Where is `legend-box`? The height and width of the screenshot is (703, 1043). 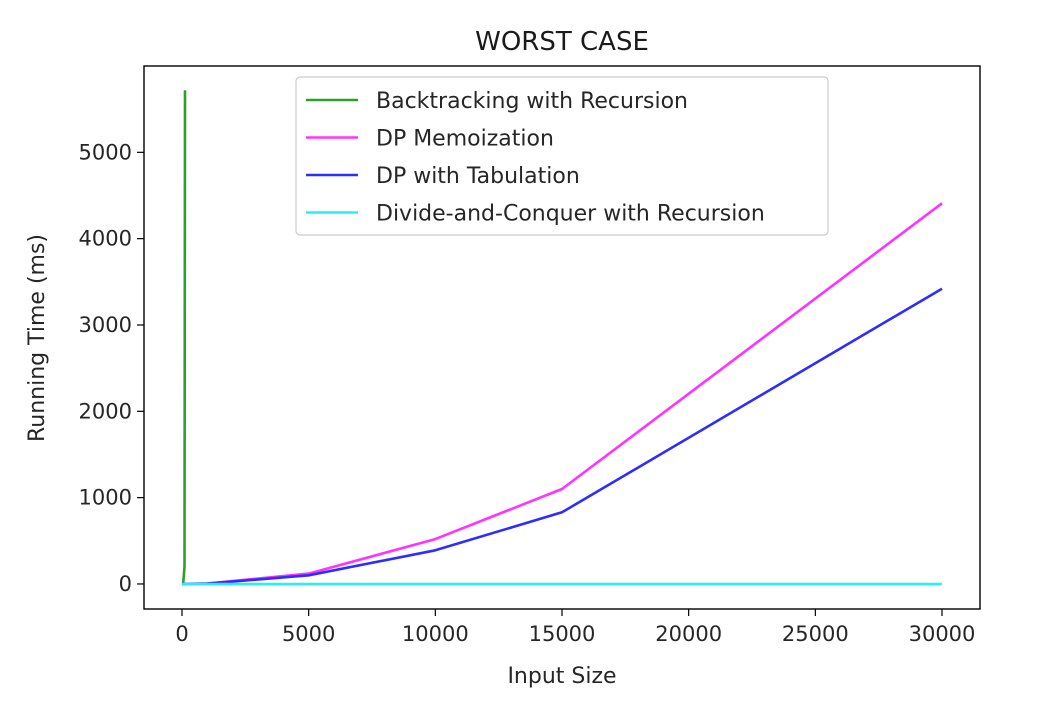
legend-box is located at coordinates (562, 156).